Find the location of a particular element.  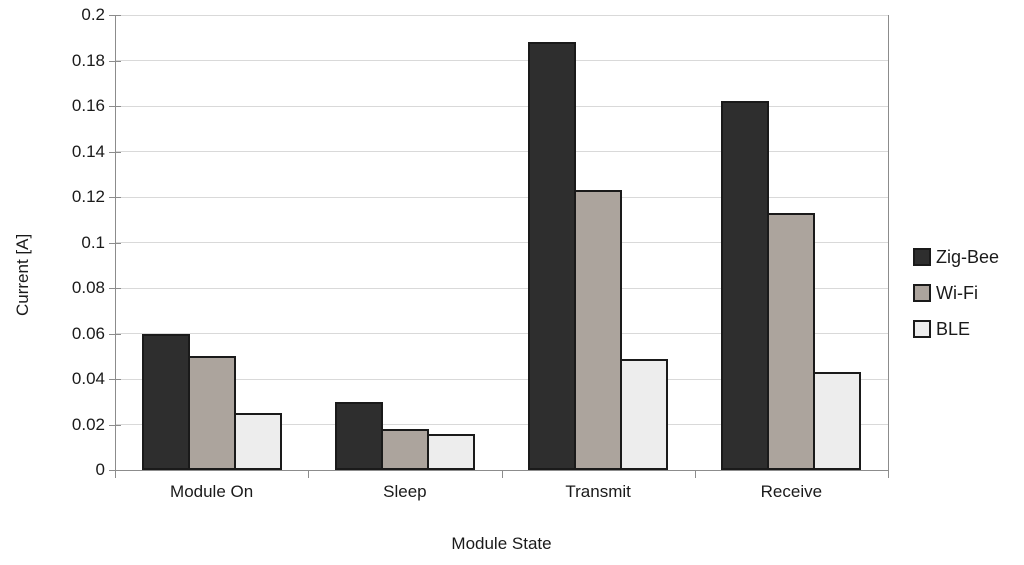

legend-label: BLE is located at coordinates (953, 329).